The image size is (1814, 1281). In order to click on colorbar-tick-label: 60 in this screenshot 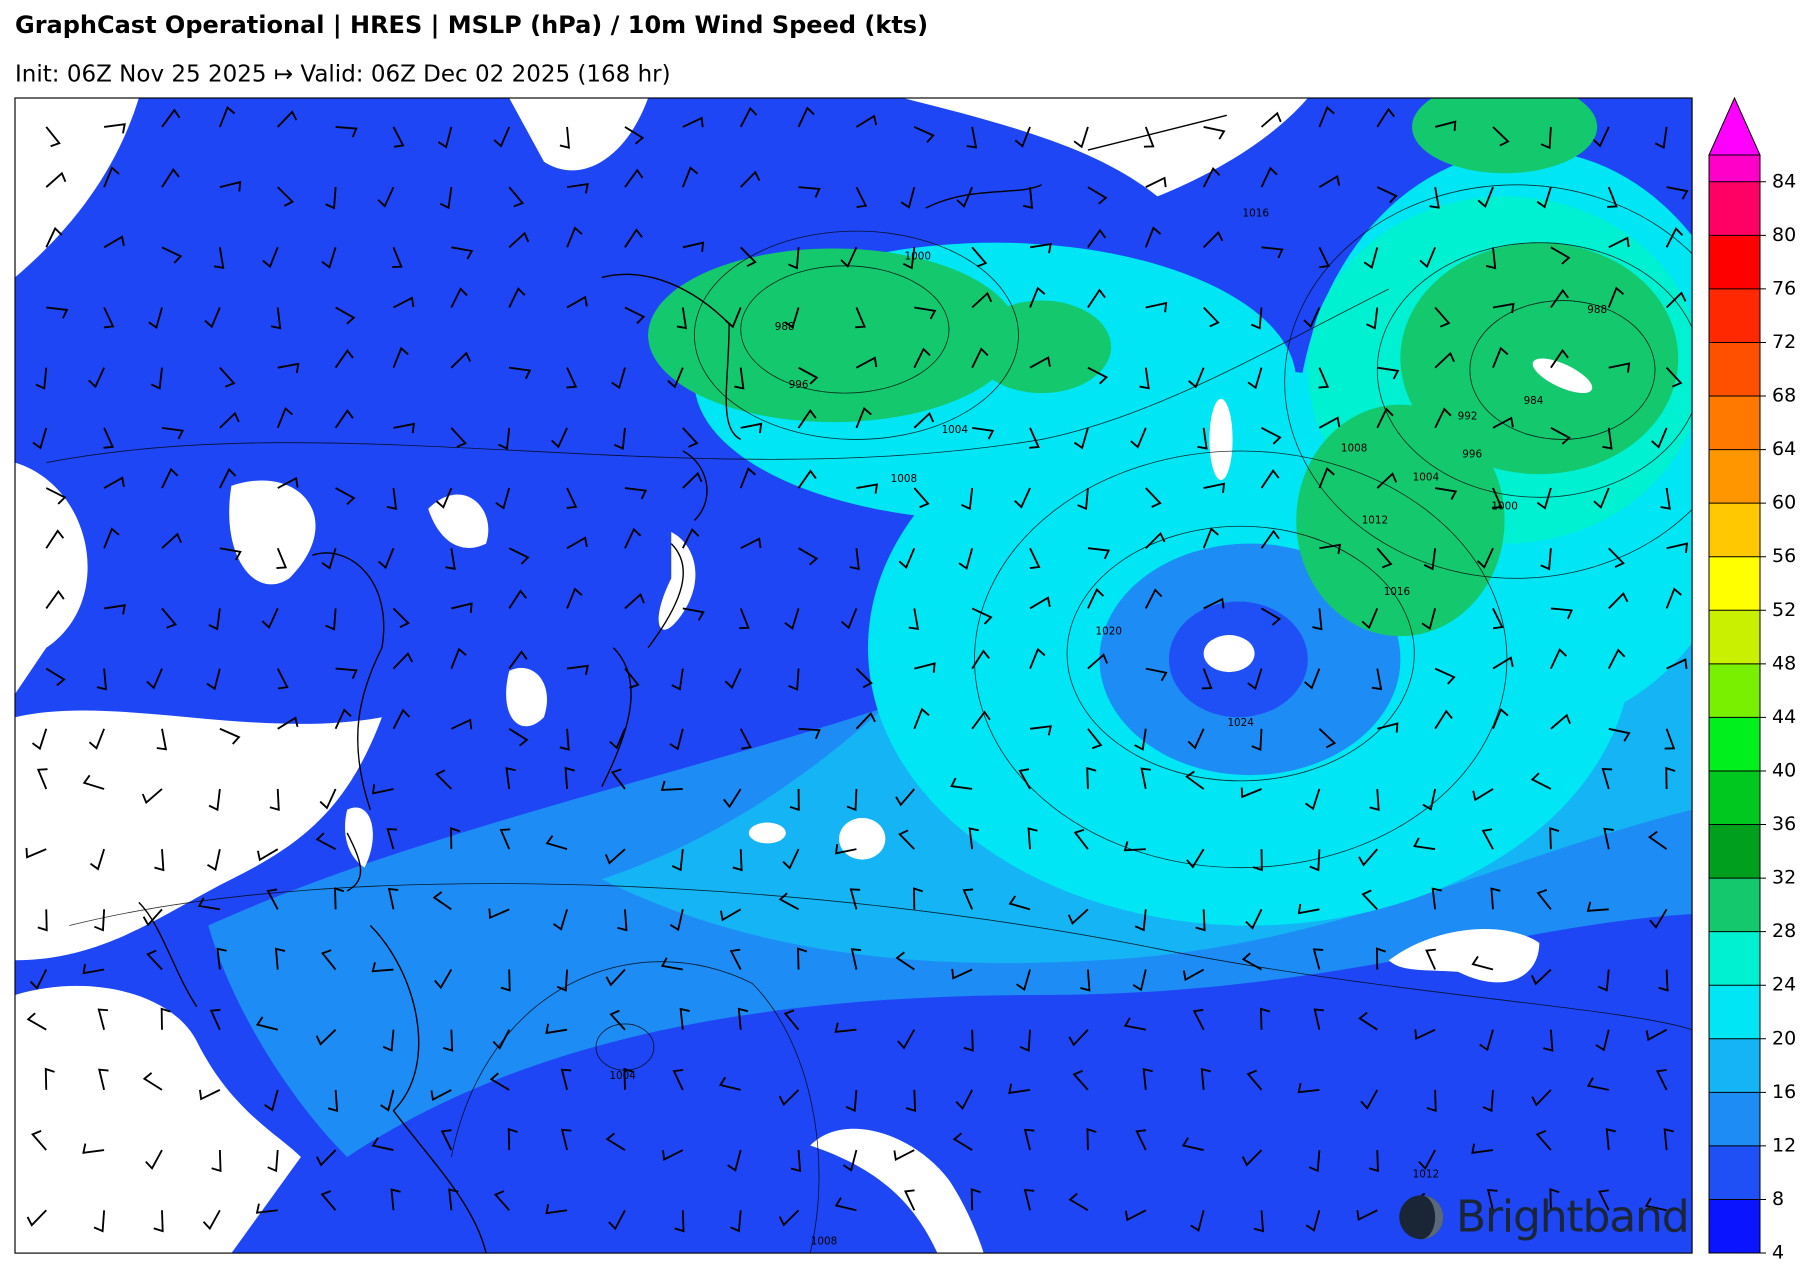, I will do `click(1784, 503)`.